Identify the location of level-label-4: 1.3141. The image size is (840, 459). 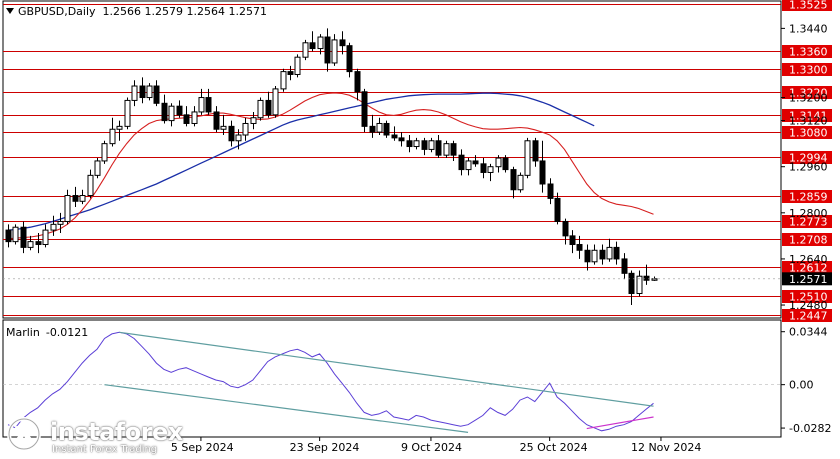
(808, 116).